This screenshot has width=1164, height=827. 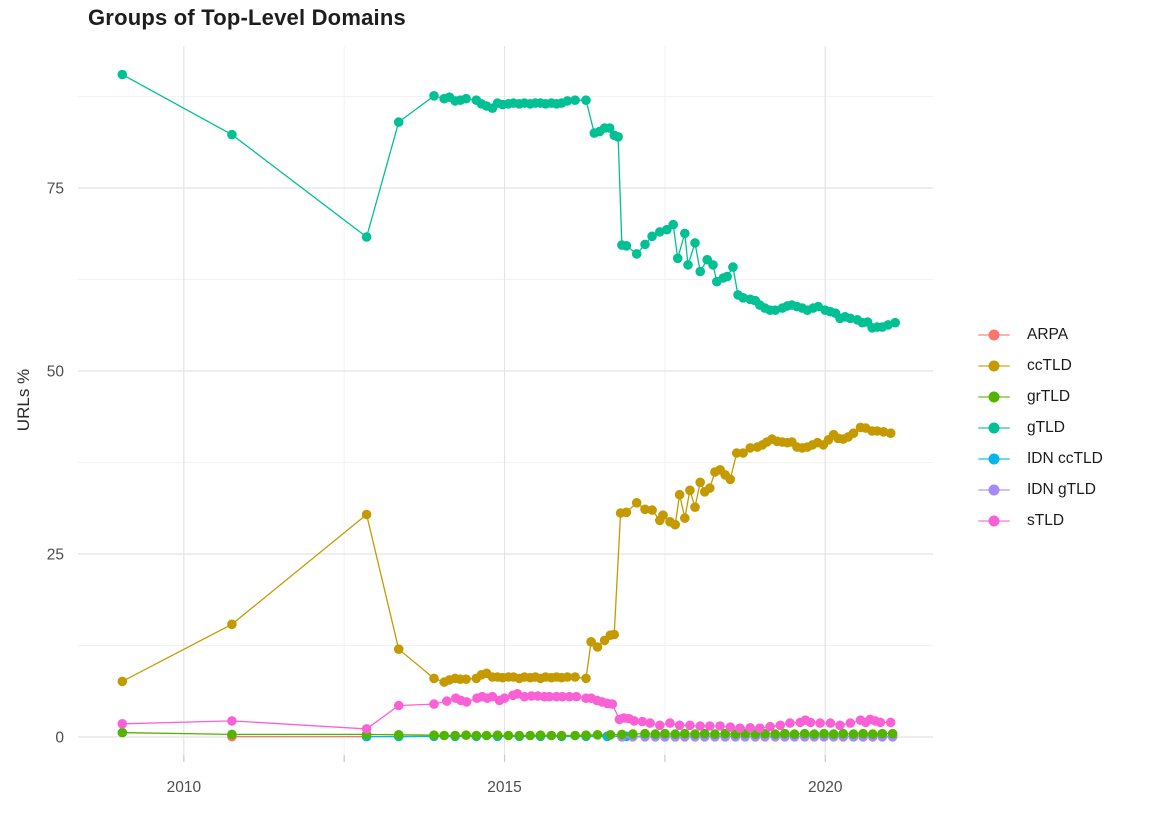 I want to click on legend-item-stld: sTLD, so click(x=1040, y=520).